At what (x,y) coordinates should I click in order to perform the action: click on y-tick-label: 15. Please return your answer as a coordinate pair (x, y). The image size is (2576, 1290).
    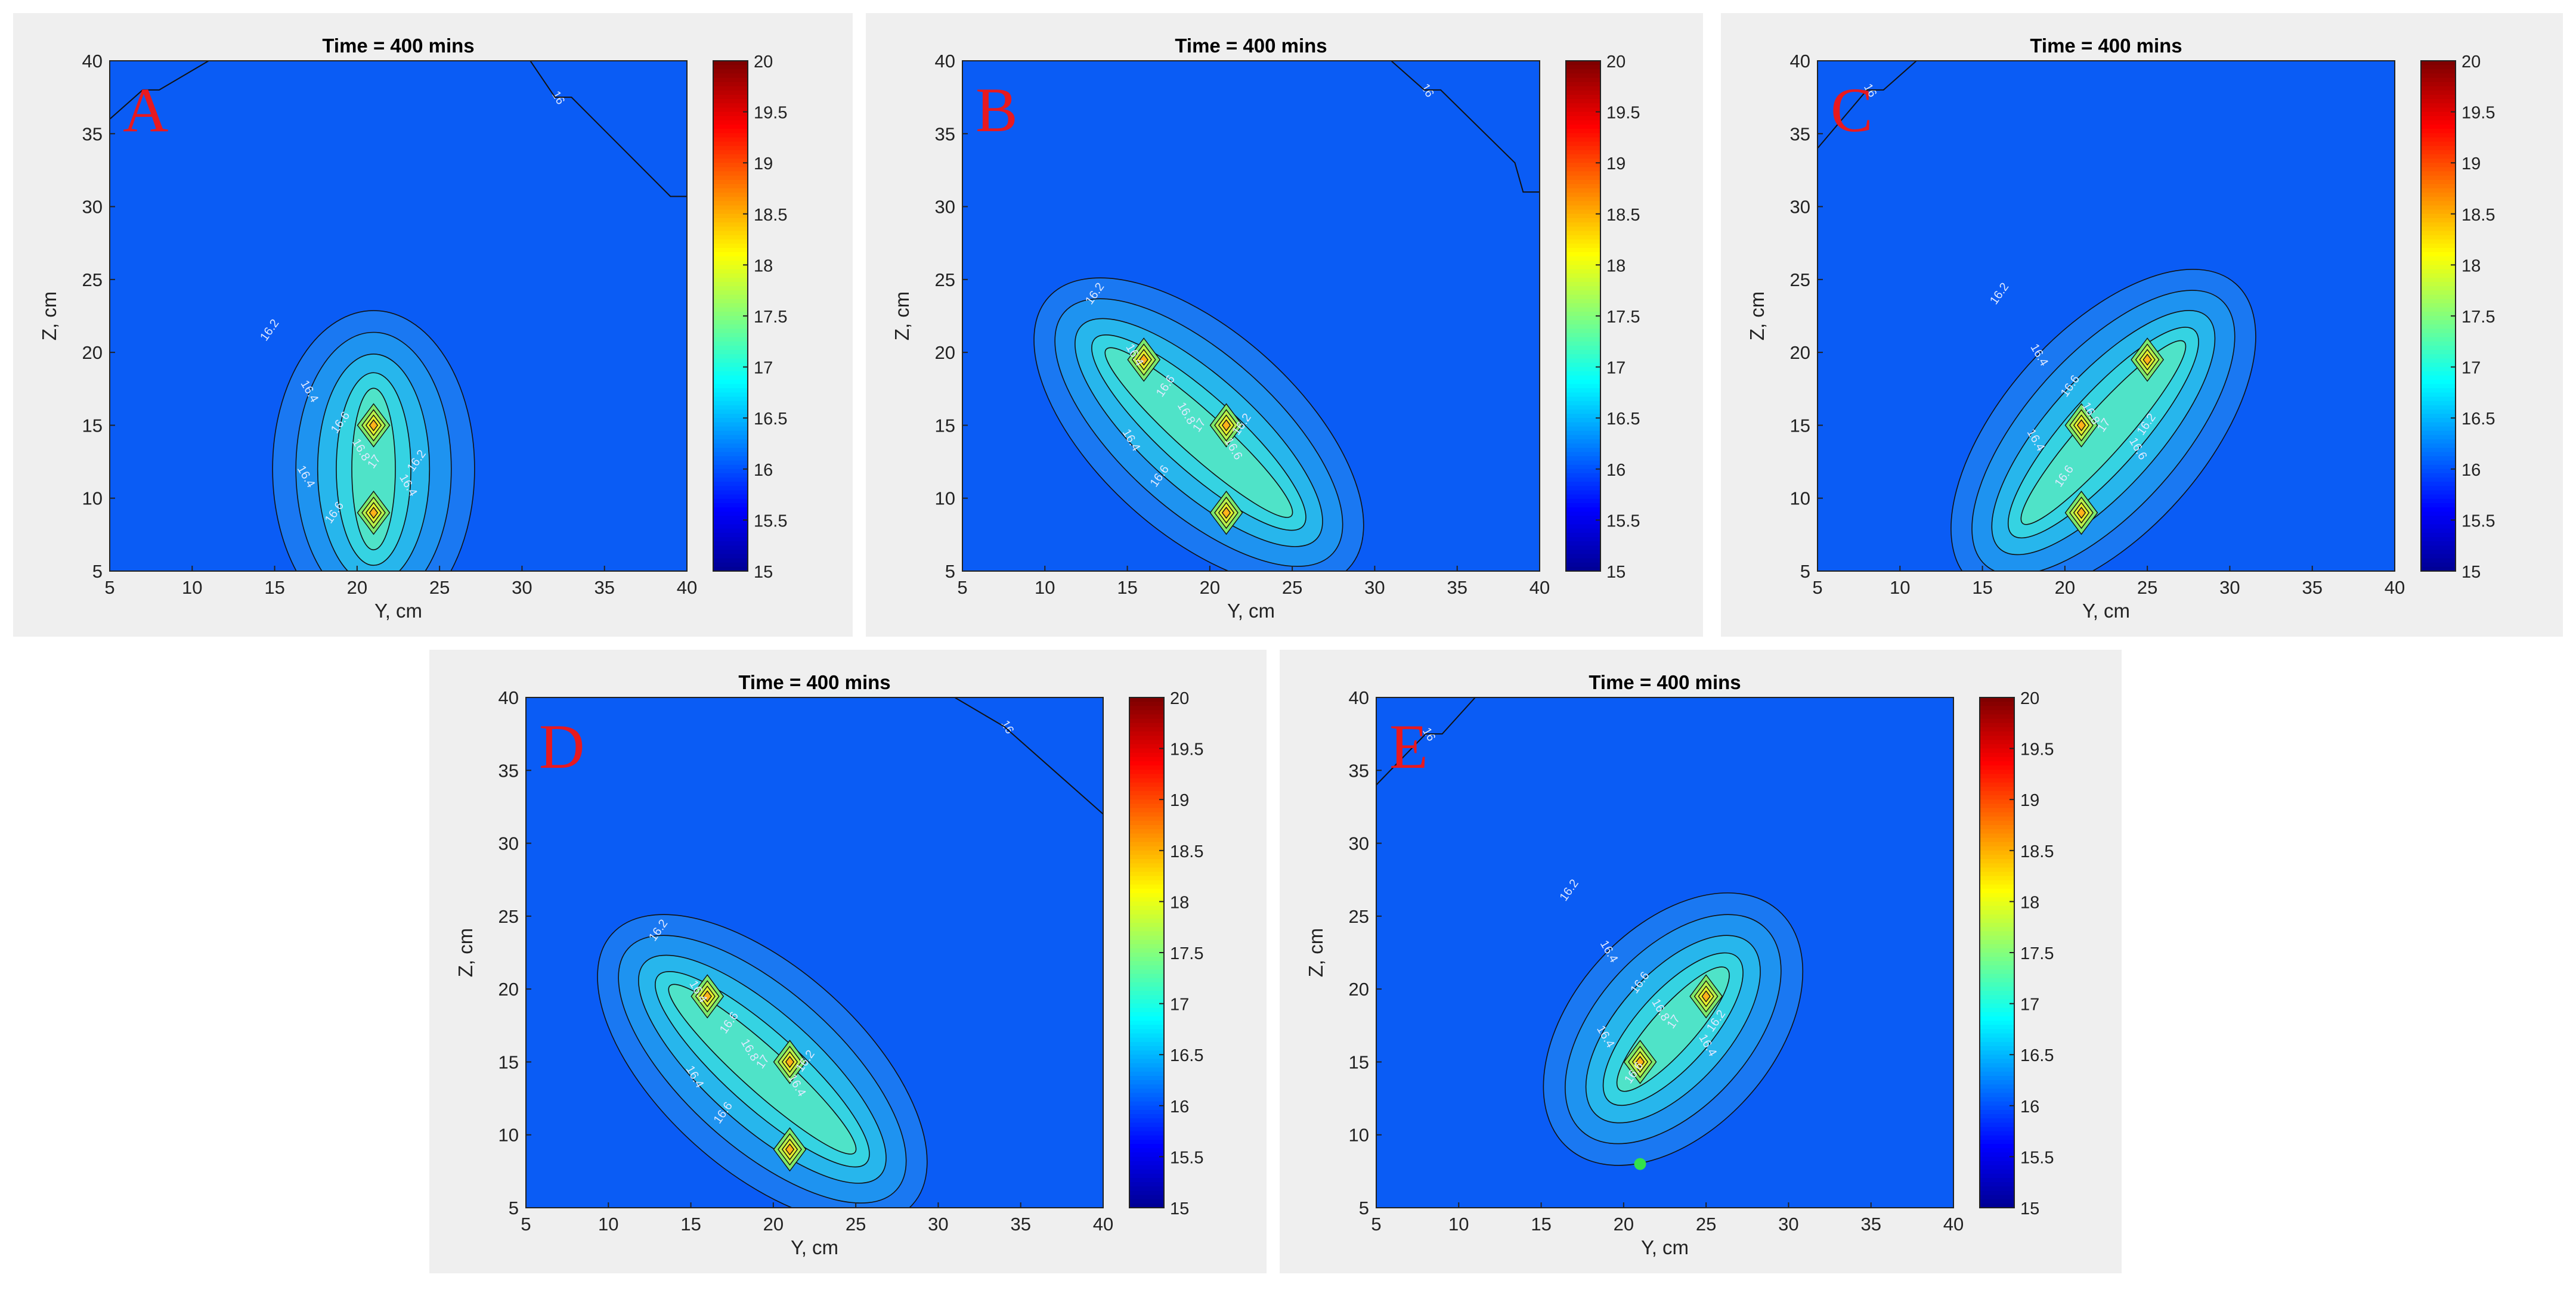
    Looking at the image, I should click on (93, 425).